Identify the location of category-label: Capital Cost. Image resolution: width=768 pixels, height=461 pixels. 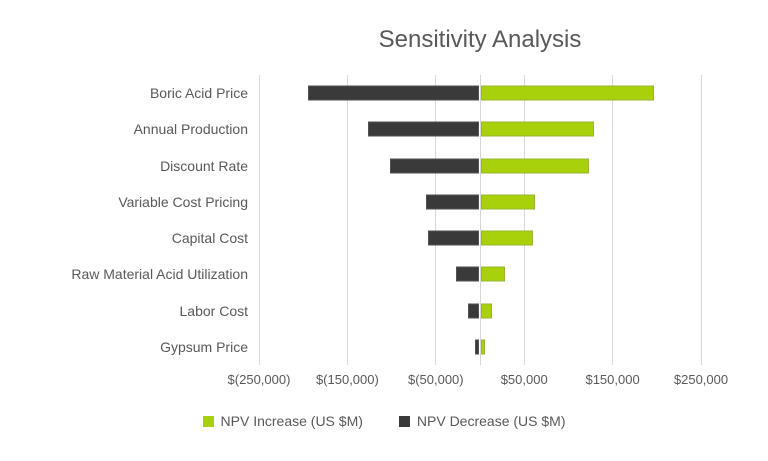
(209, 238).